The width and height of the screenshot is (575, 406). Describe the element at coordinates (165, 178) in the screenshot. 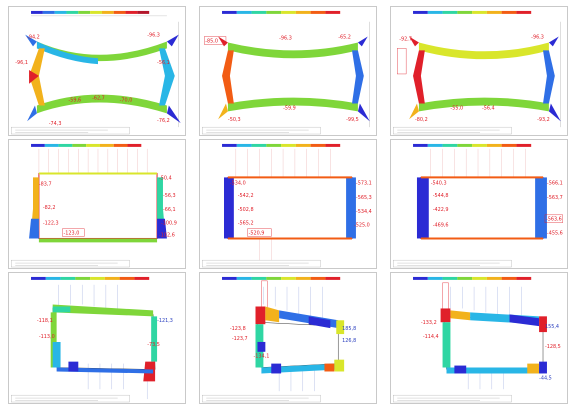

I see `value-label: -50,4` at that location.